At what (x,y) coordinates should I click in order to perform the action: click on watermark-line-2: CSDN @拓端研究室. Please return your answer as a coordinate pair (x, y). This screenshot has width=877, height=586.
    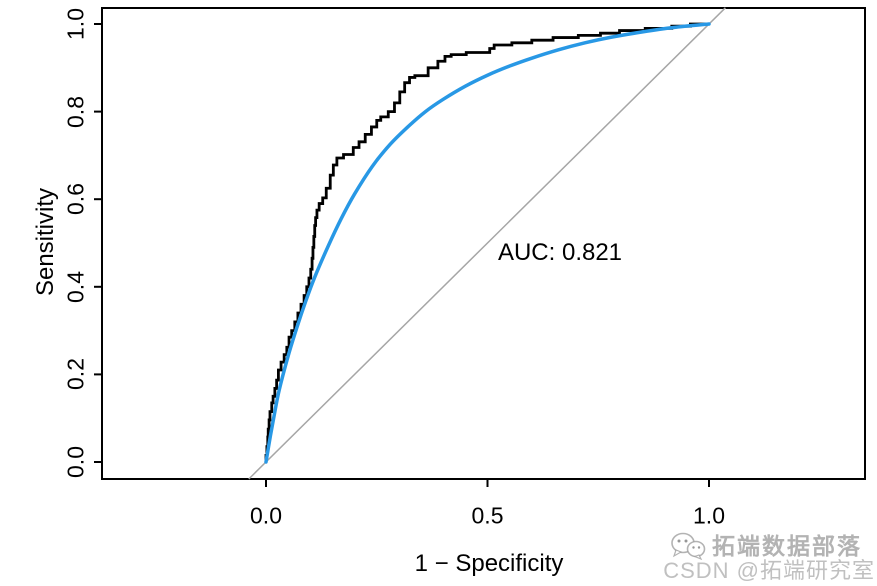
    Looking at the image, I should click on (769, 570).